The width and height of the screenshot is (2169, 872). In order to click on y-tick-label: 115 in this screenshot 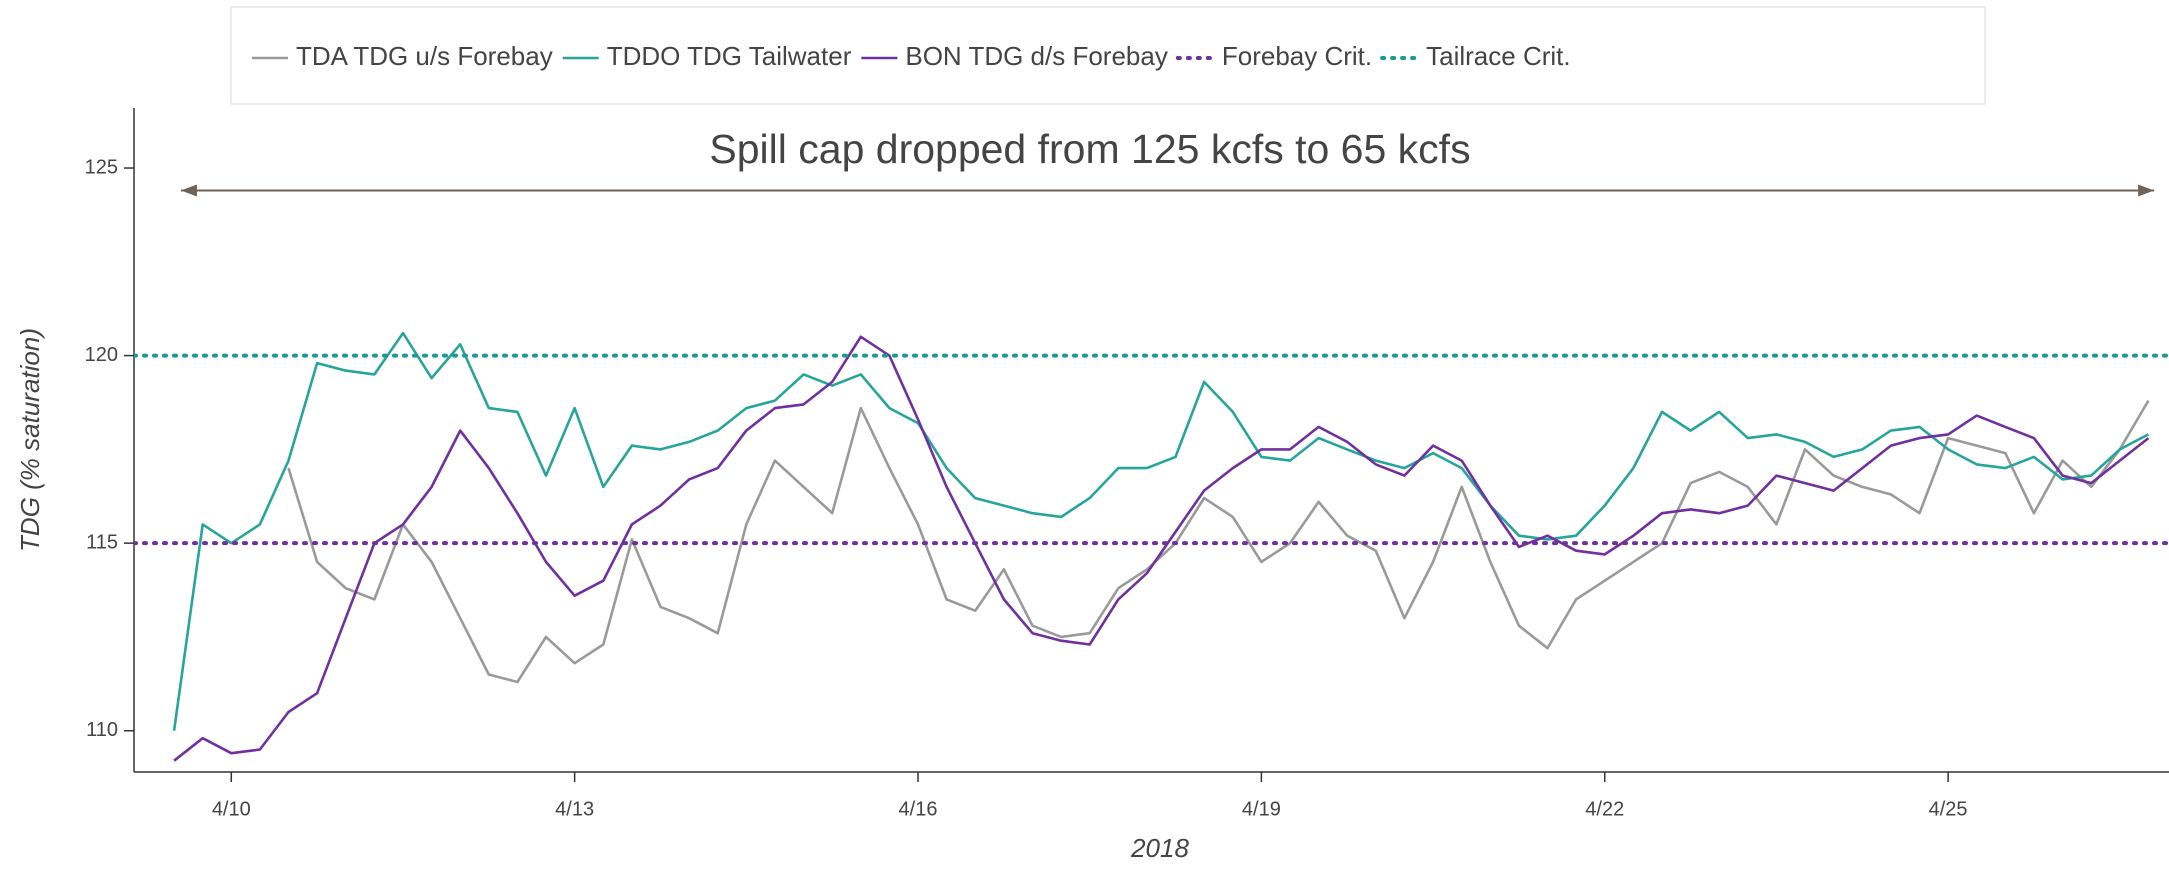, I will do `click(102, 542)`.